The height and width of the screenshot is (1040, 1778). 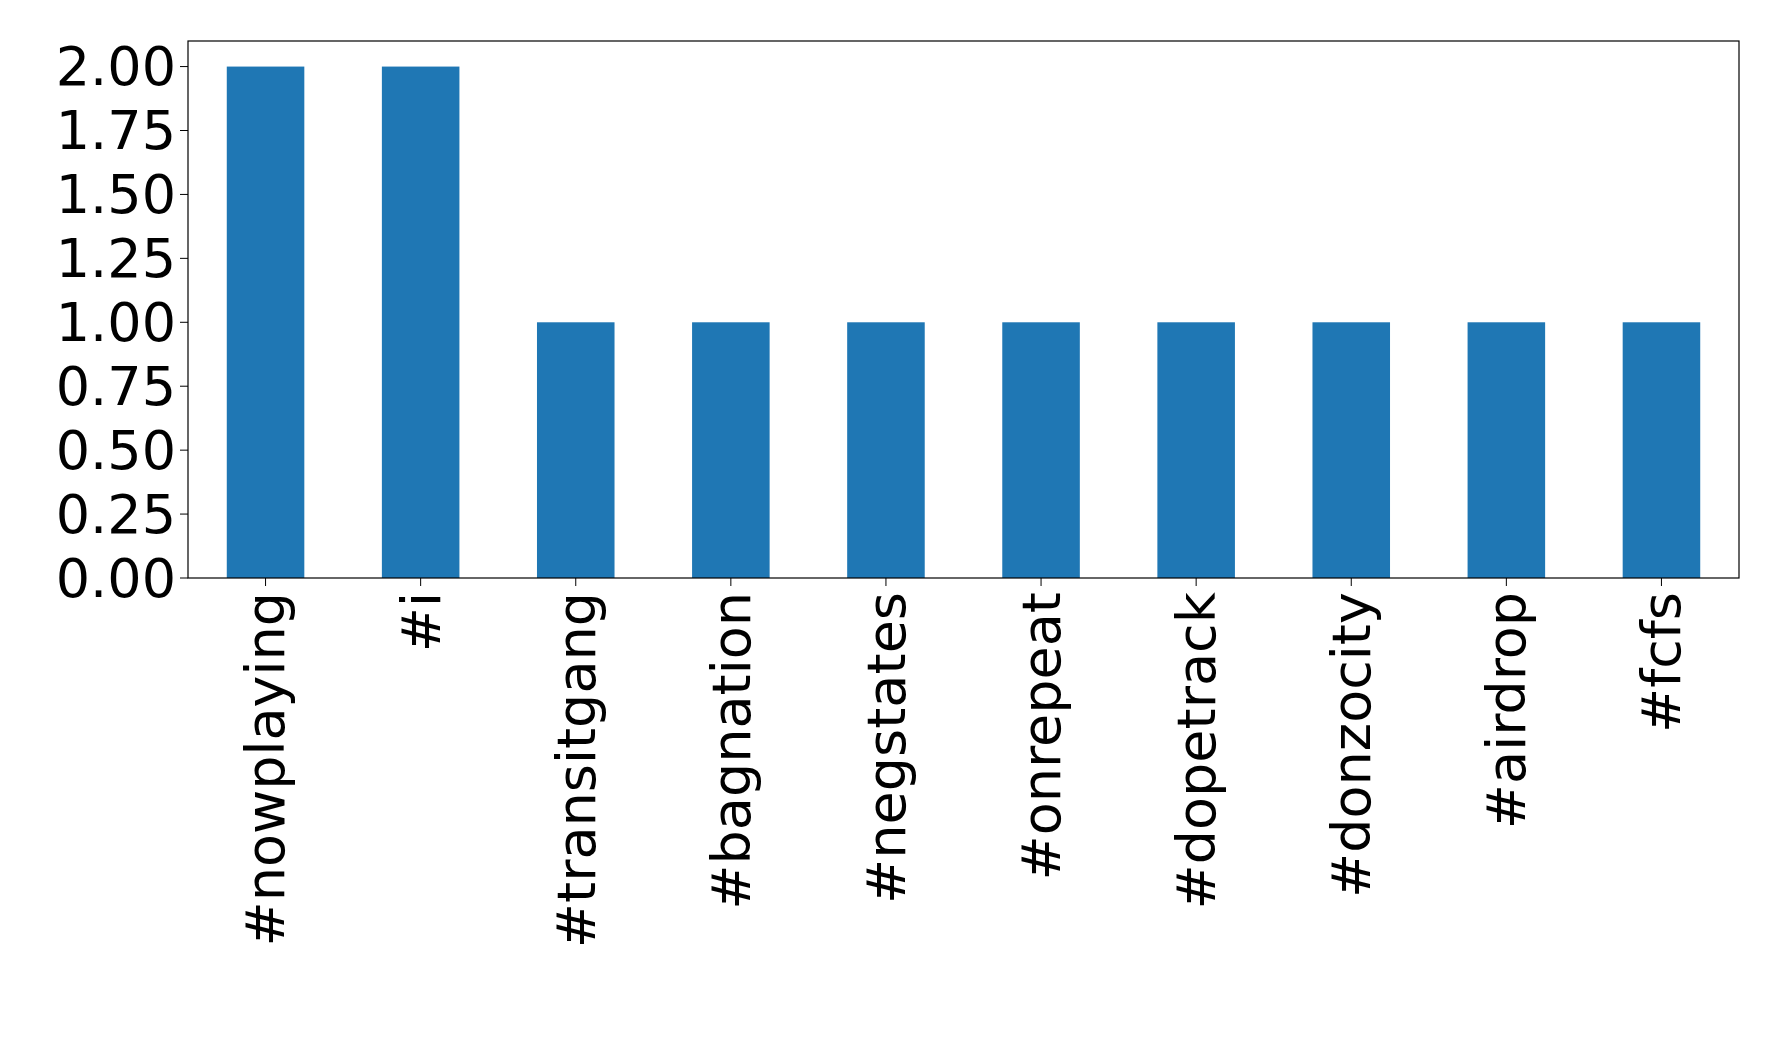 What do you see at coordinates (266, 769) in the screenshot?
I see `x-tick-label: #nowplaying` at bounding box center [266, 769].